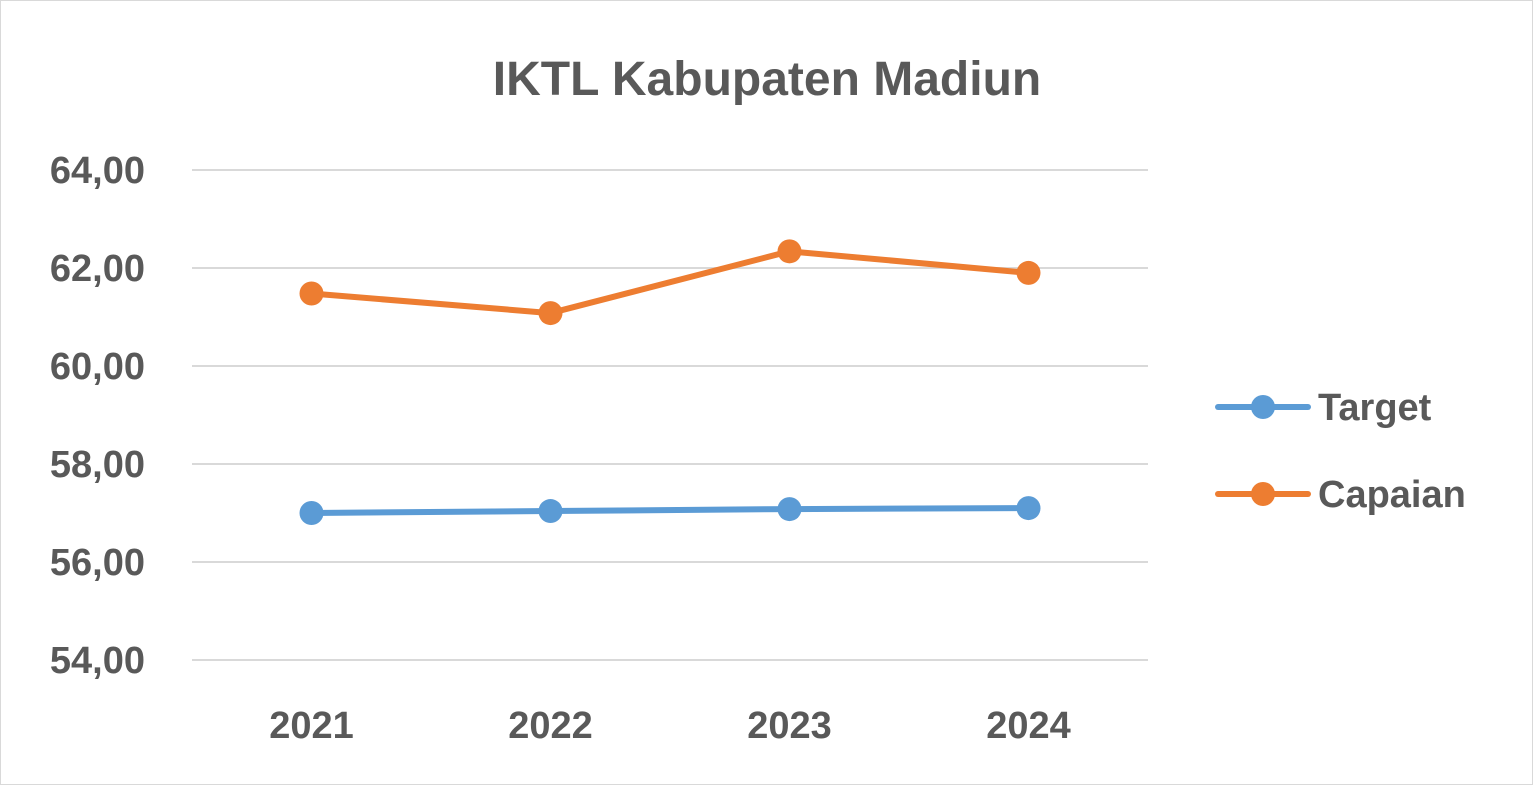 This screenshot has width=1533, height=785. I want to click on x-tick-label: 2022, so click(550, 726).